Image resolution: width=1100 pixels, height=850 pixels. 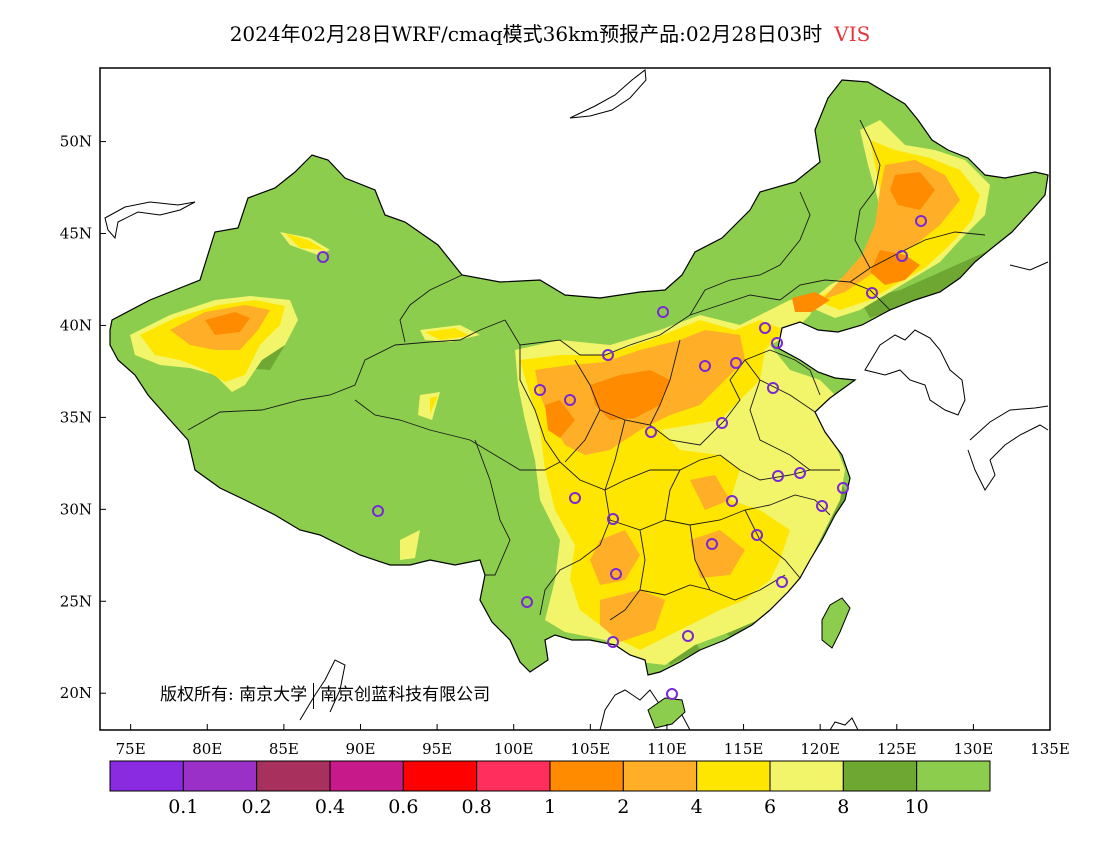 What do you see at coordinates (273, 695) in the screenshot?
I see `credit-org1: 南京大学` at bounding box center [273, 695].